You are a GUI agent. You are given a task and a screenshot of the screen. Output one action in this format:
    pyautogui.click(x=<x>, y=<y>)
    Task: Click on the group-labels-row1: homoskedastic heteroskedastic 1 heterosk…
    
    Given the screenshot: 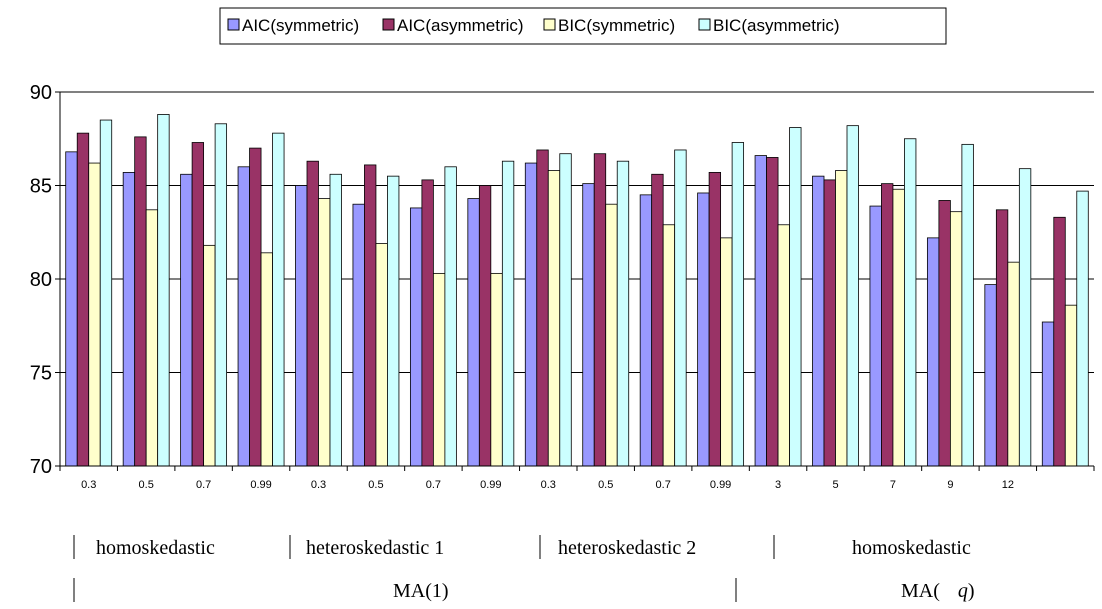 What is the action you would take?
    pyautogui.click(x=522, y=547)
    